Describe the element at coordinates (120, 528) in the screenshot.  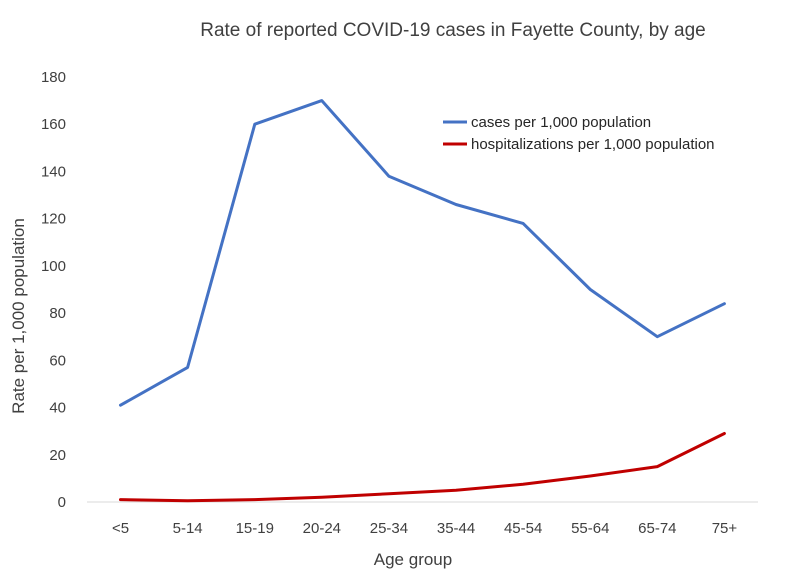
I see `x-tick-label: <5` at that location.